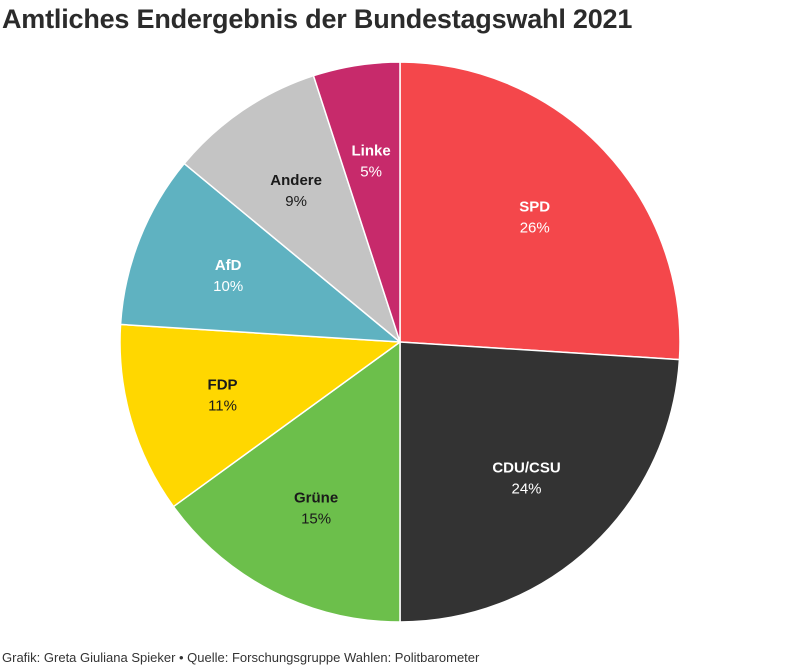 The image size is (800, 668). I want to click on pie-slice-andere, so click(292, 208).